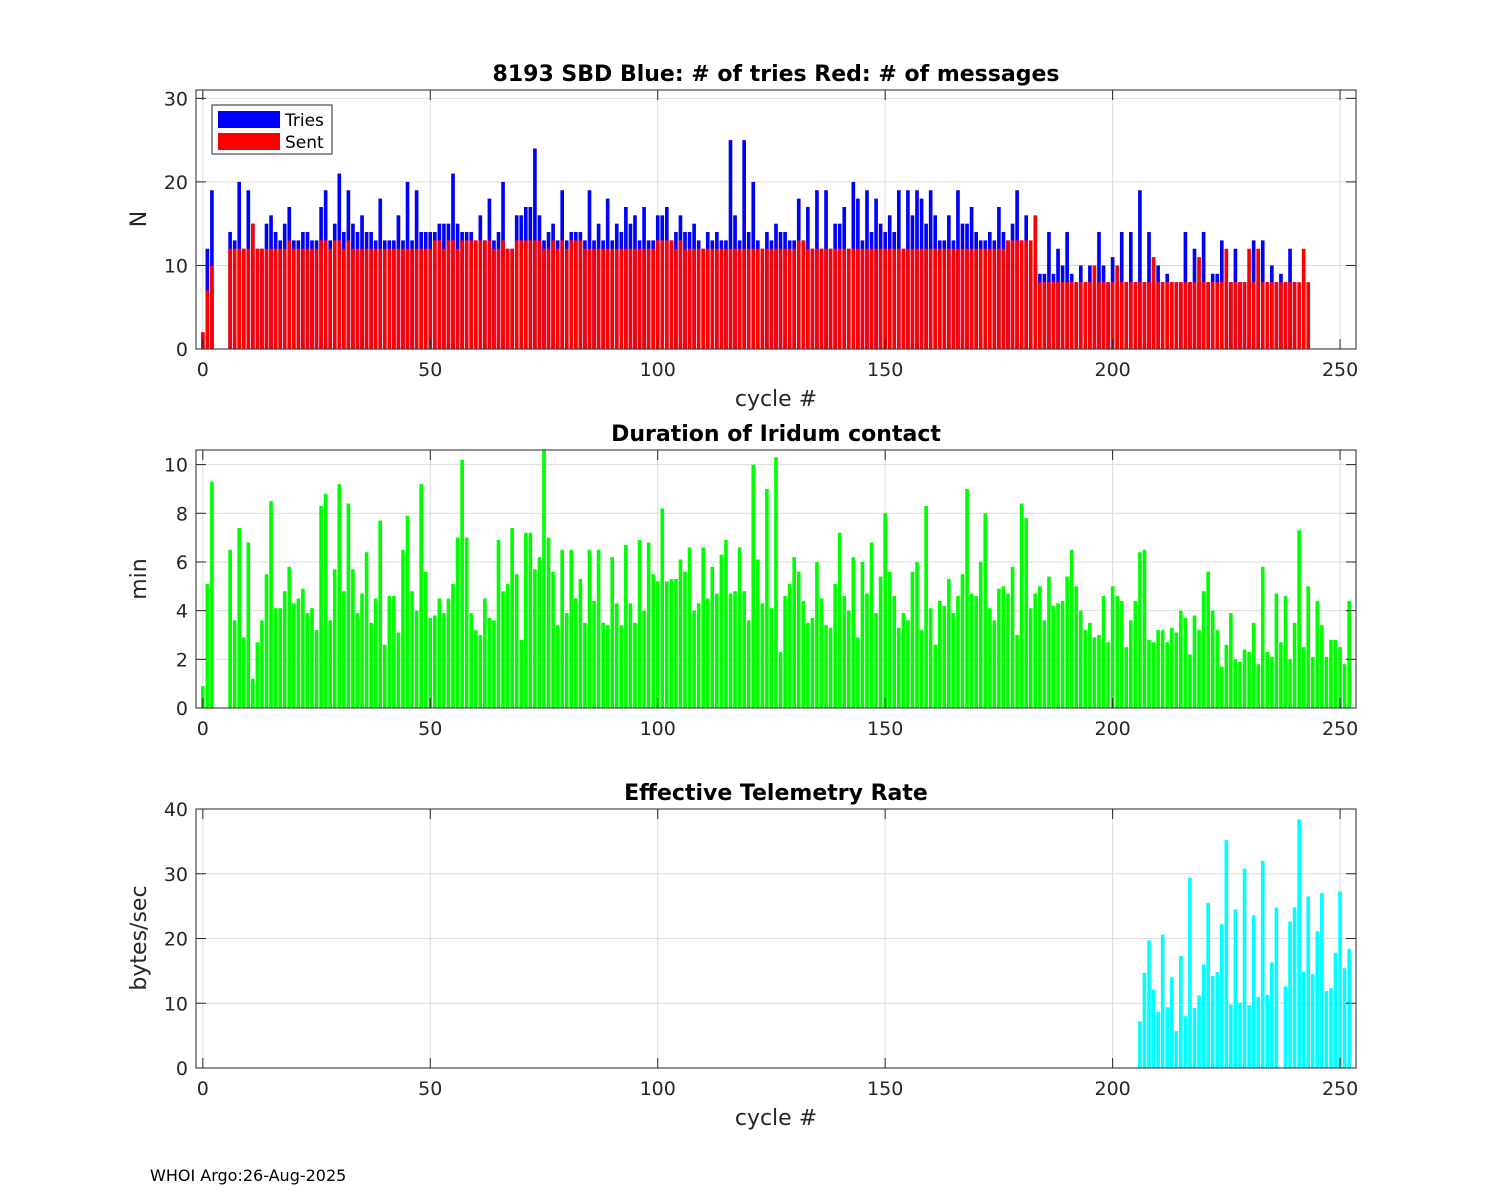 This screenshot has width=1500, height=1200. I want to click on y-tick-label: 8, so click(182, 514).